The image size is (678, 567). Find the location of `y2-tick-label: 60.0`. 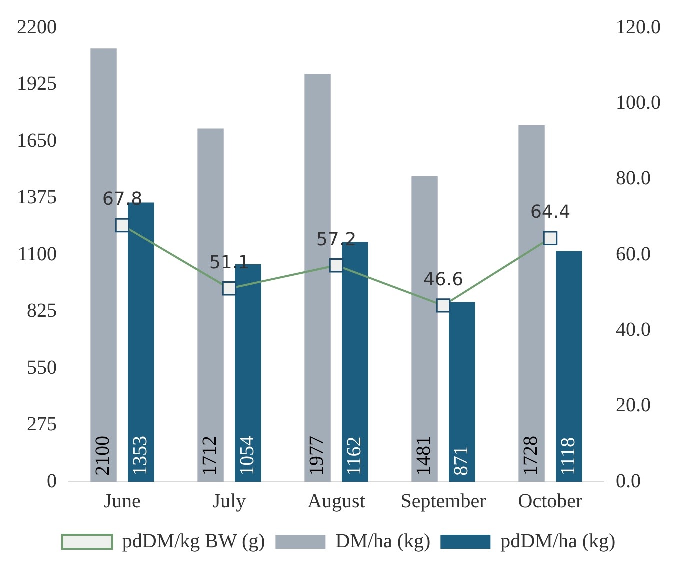

y2-tick-label: 60.0 is located at coordinates (633, 254).